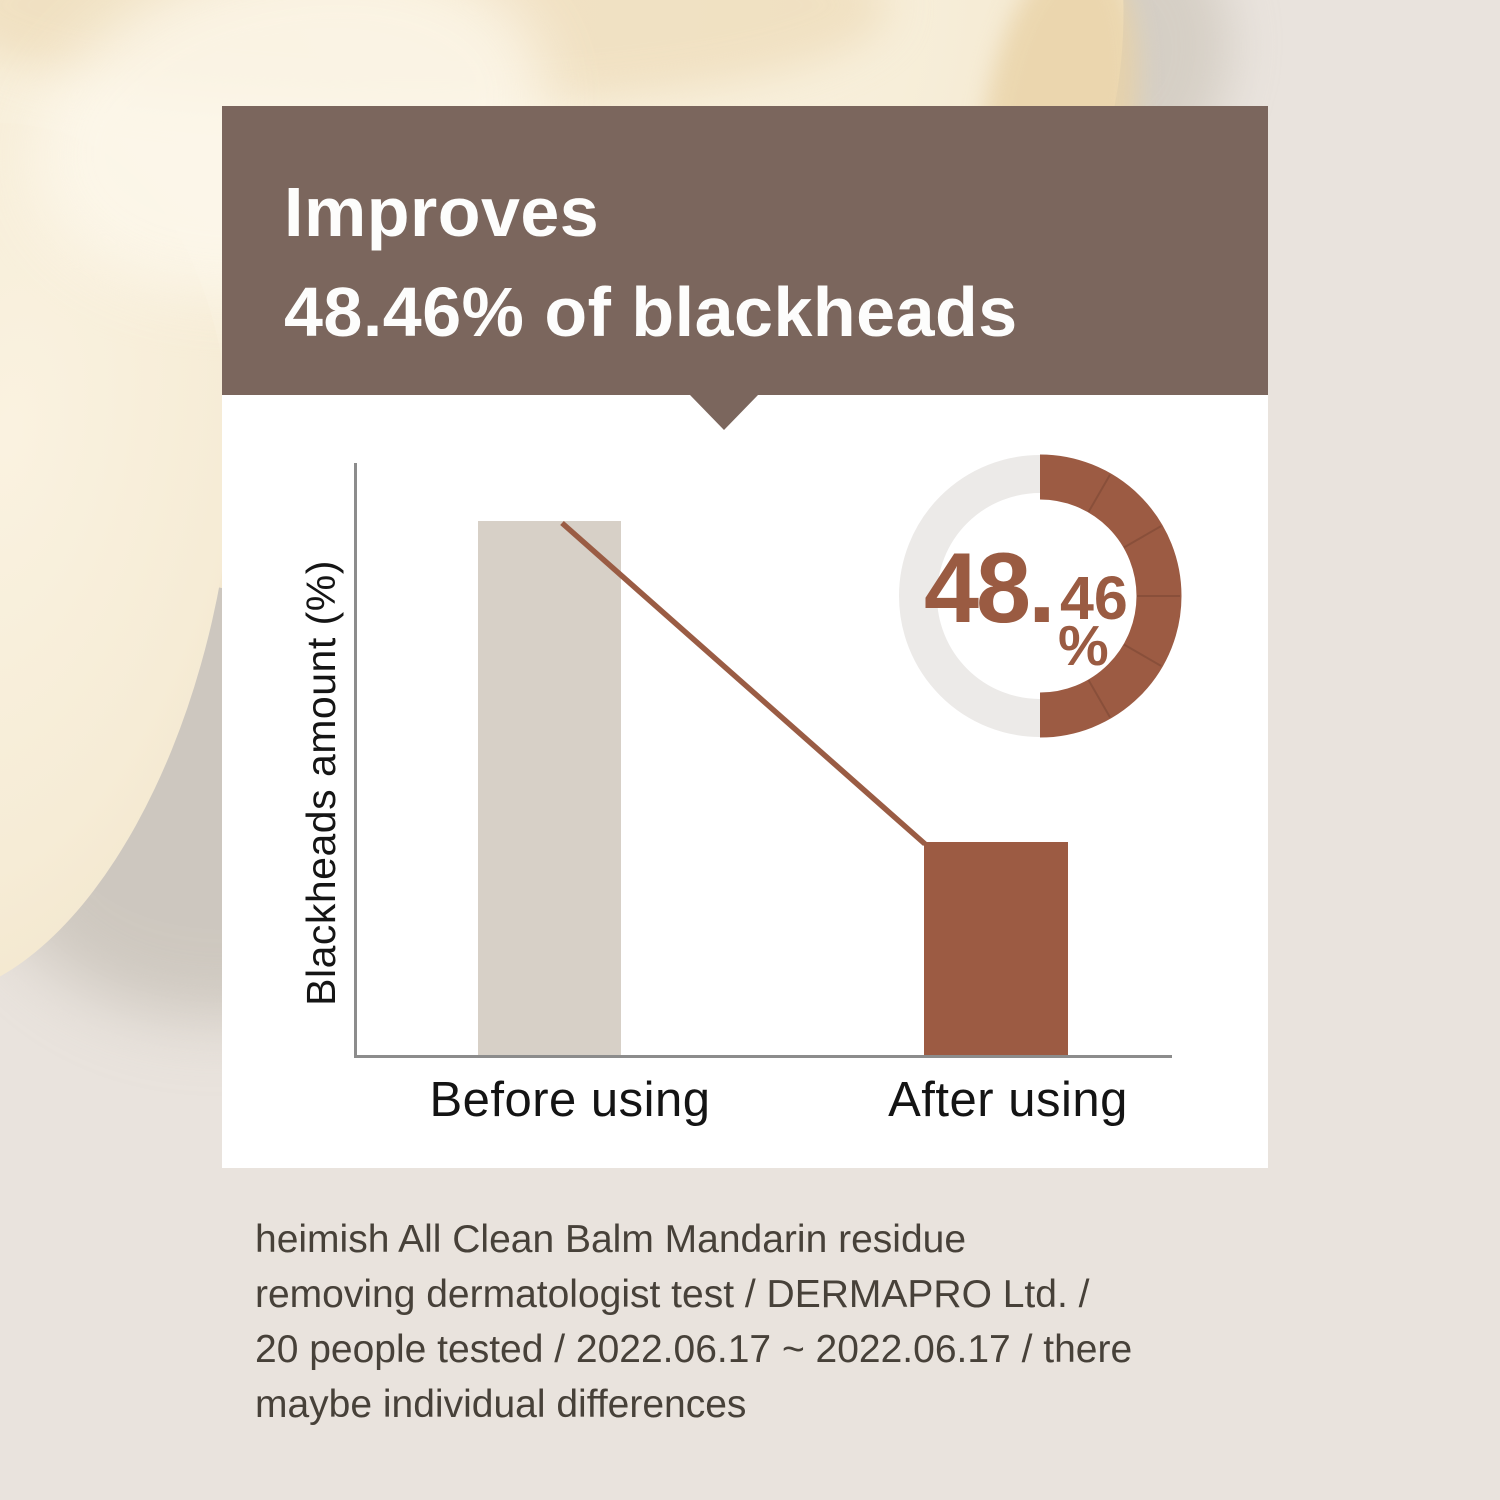 This screenshot has width=1500, height=1500. What do you see at coordinates (724, 412) in the screenshot?
I see `banner-pointer-triangle` at bounding box center [724, 412].